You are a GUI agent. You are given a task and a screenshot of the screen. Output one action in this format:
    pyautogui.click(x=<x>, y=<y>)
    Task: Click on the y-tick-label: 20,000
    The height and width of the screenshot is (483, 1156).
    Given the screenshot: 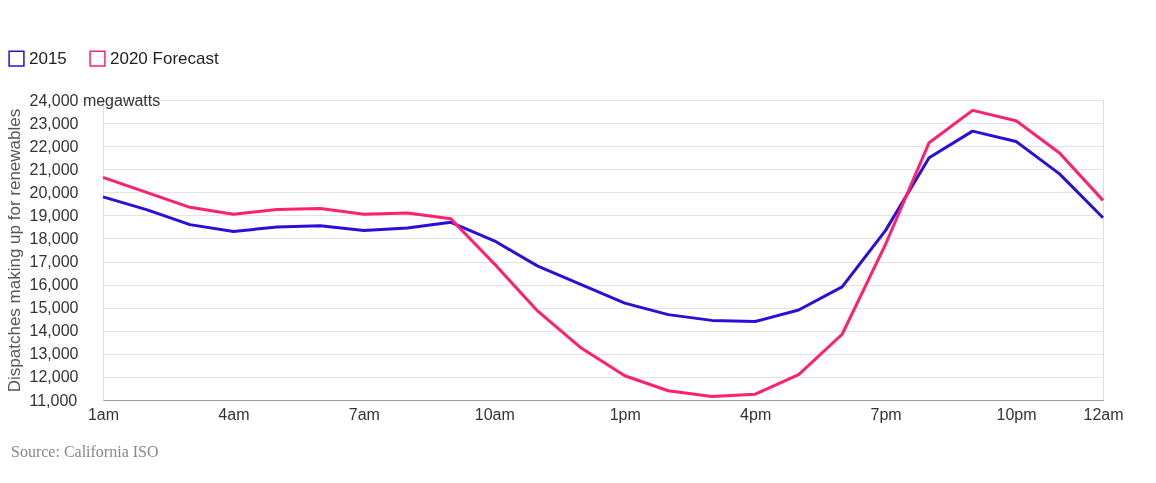 What is the action you would take?
    pyautogui.click(x=54, y=192)
    